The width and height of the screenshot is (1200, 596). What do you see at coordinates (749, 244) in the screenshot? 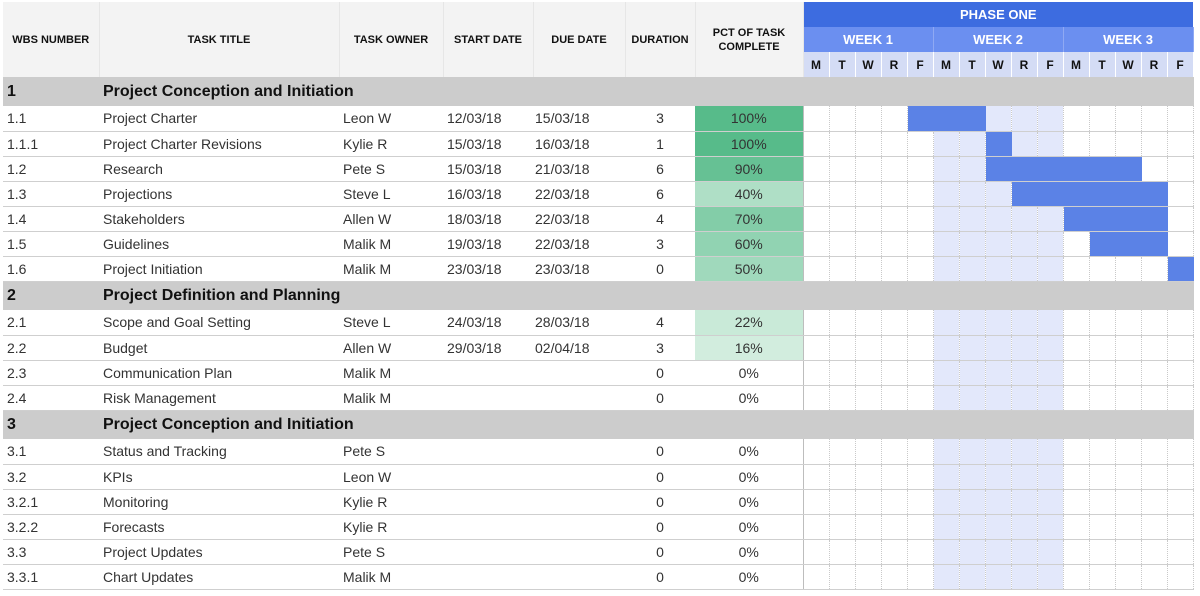
I see `pct-complete: 60%` at bounding box center [749, 244].